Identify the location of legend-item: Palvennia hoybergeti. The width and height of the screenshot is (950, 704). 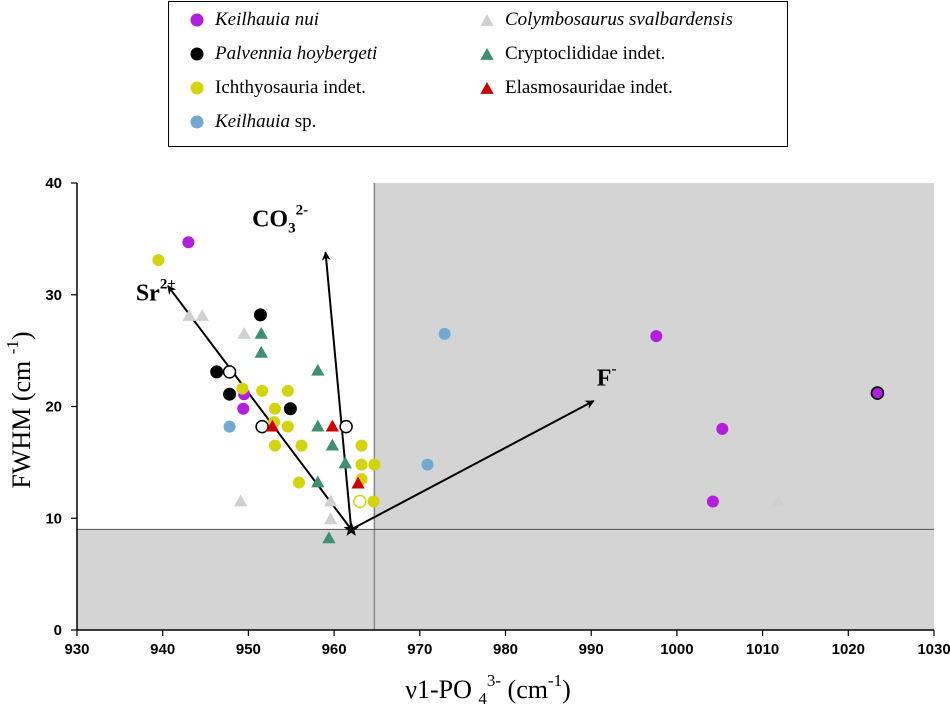
(282, 54).